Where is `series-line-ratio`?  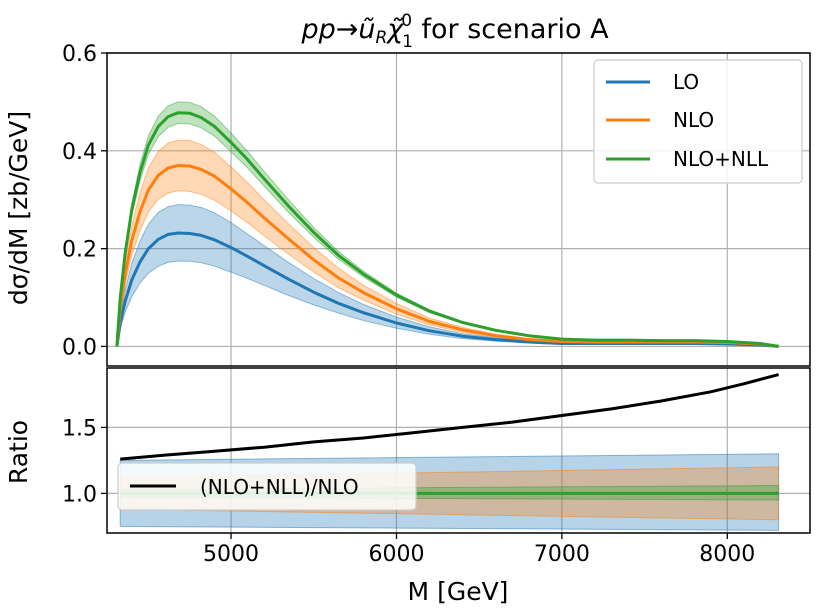
series-line-ratio is located at coordinates (449, 417).